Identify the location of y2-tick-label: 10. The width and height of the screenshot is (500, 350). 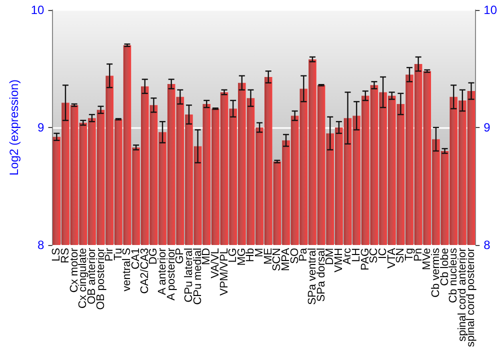
(491, 10).